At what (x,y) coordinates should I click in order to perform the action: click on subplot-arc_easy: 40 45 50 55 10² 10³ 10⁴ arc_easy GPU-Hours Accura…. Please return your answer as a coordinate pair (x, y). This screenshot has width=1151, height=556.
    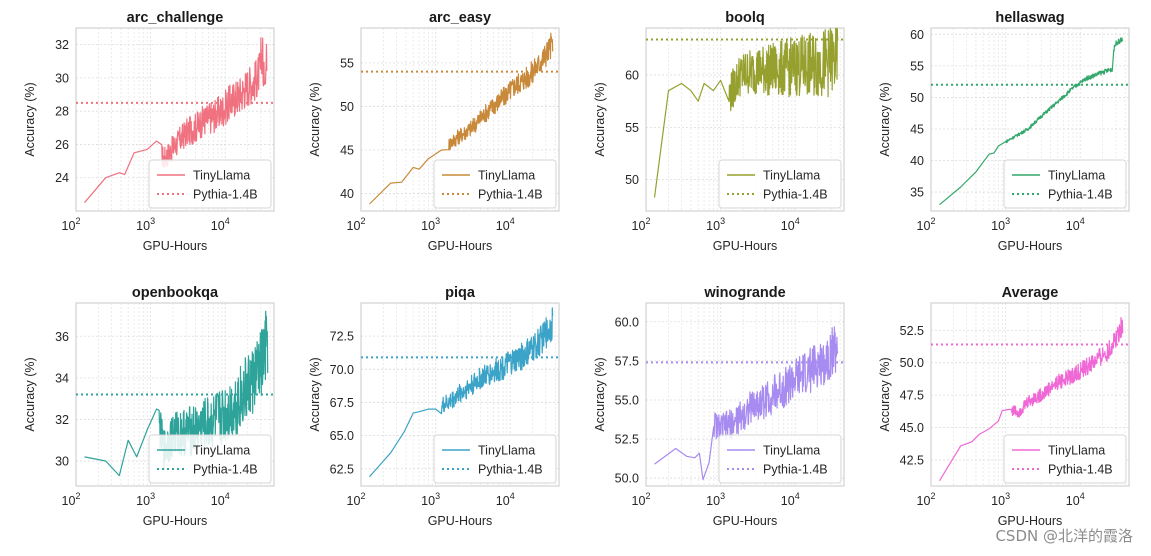
    Looking at the image, I should click on (434, 131).